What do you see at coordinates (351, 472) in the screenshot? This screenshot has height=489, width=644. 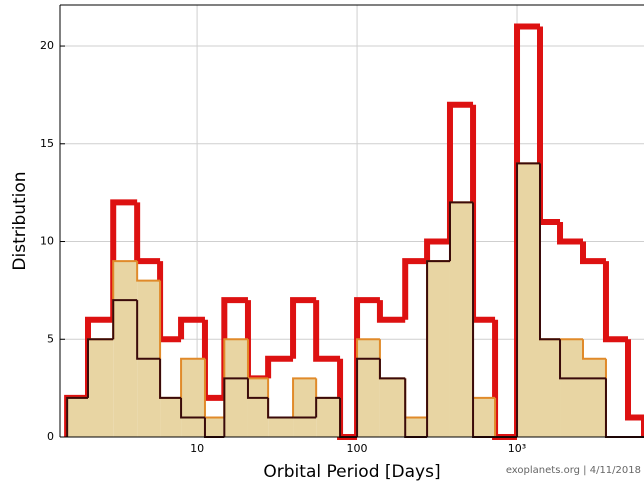 I see `x-axis-label: Orbital Period [Days]` at bounding box center [351, 472].